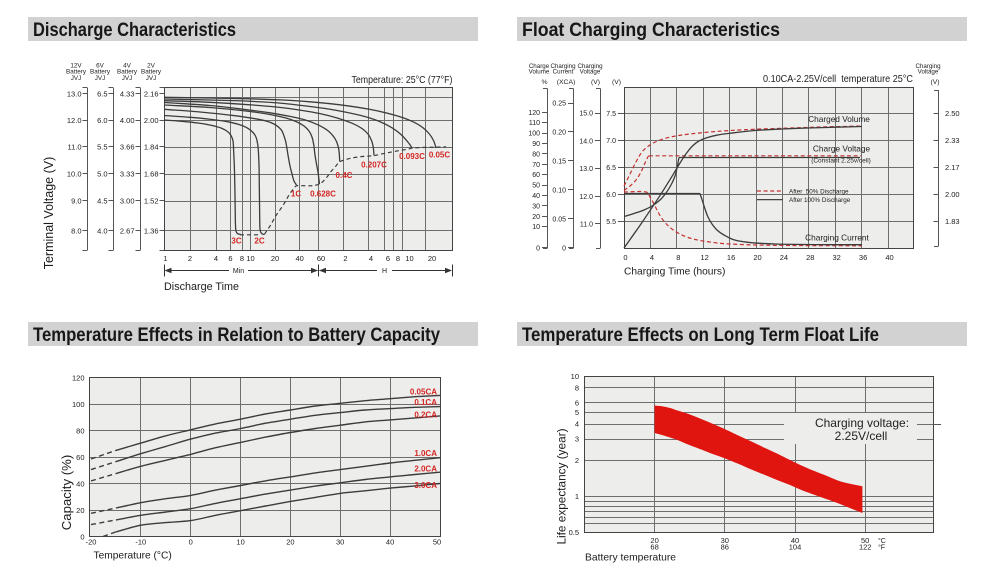 This screenshot has height=568, width=1000. I want to click on svg-text: 0.20, so click(559, 133).